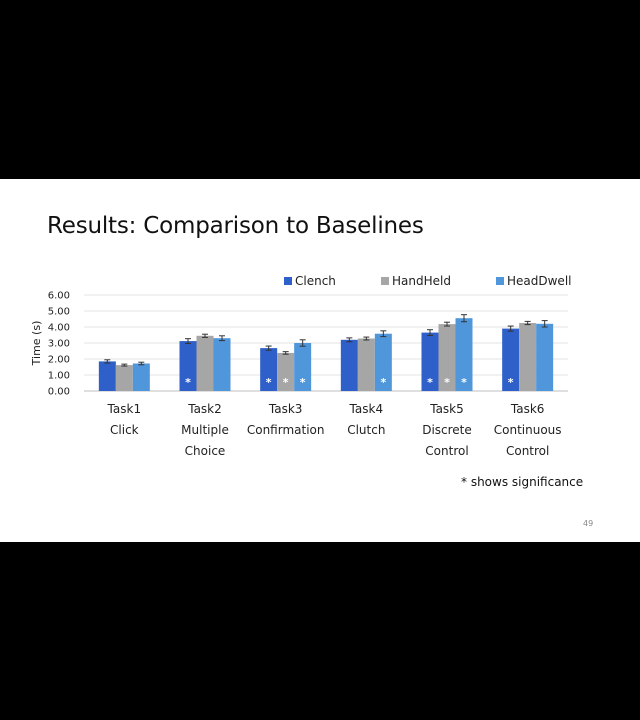  I want to click on category-label: Click, so click(124, 430).